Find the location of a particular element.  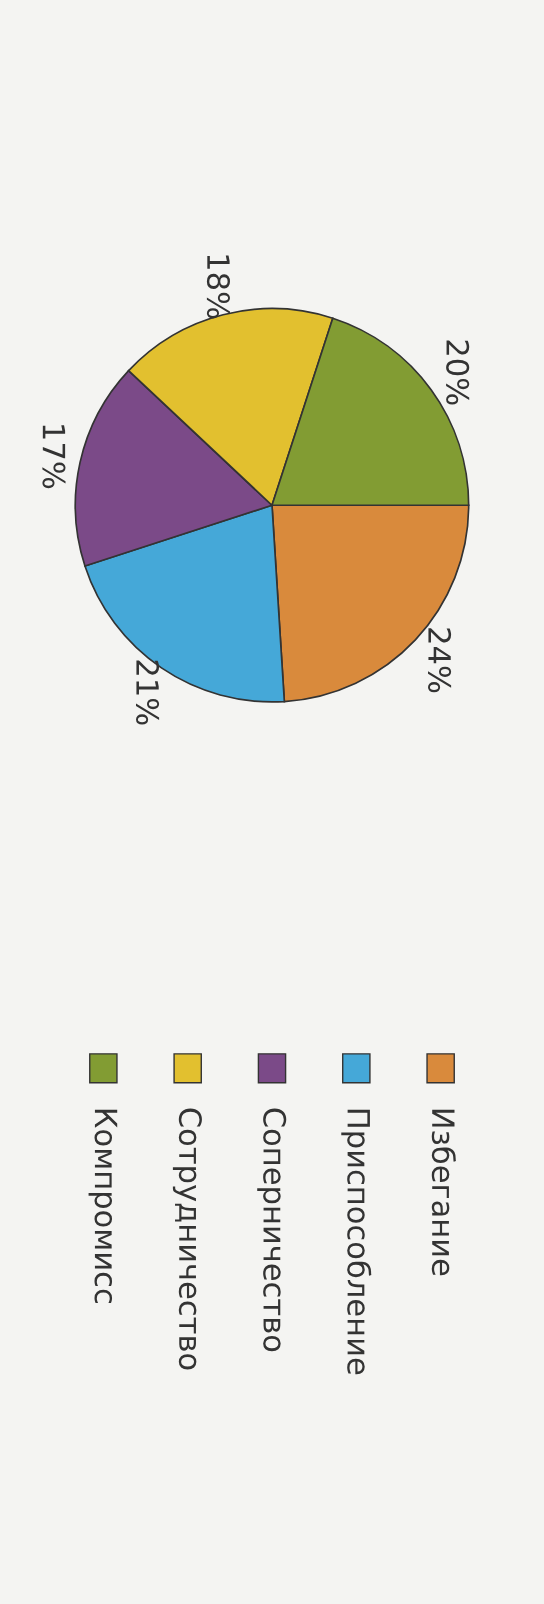

legend-label: Компромисс is located at coordinates (103, 1206).